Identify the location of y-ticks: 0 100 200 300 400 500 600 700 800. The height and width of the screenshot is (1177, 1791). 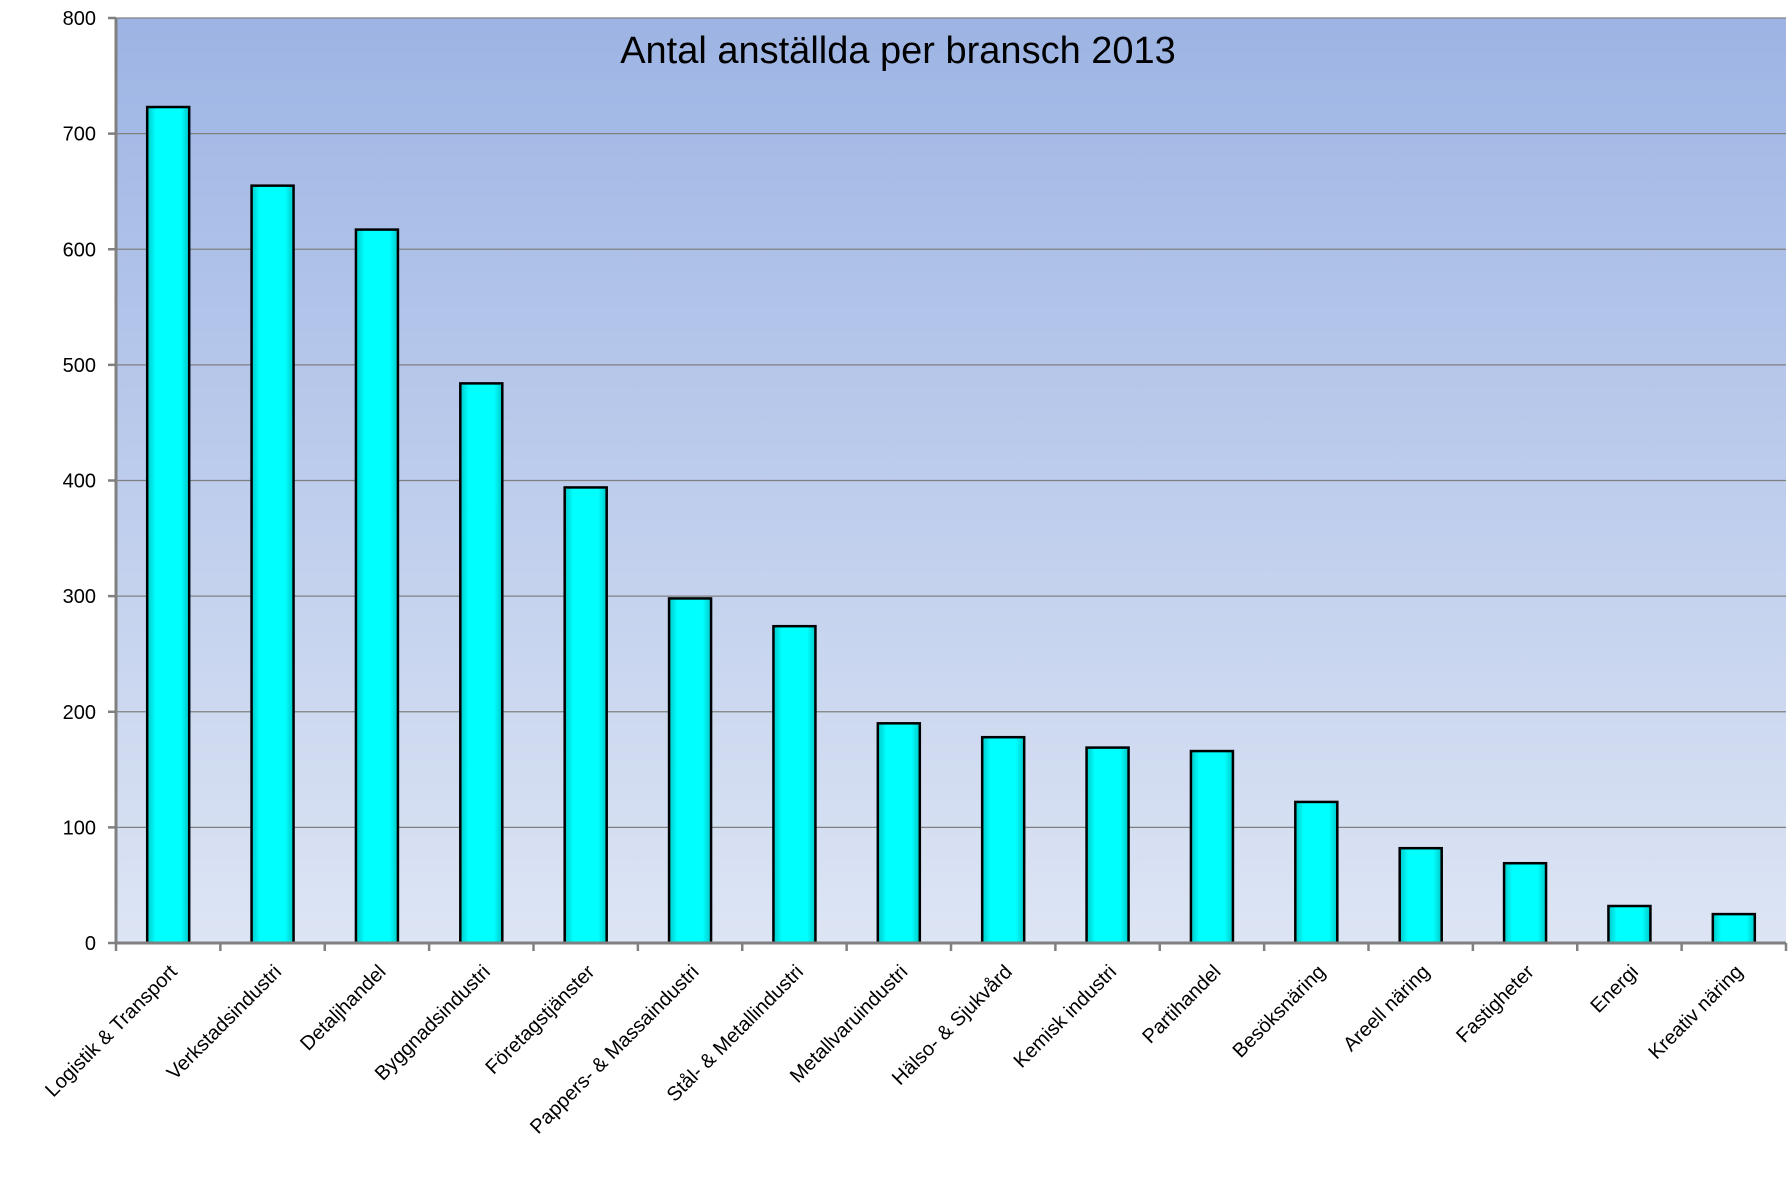
(89, 481).